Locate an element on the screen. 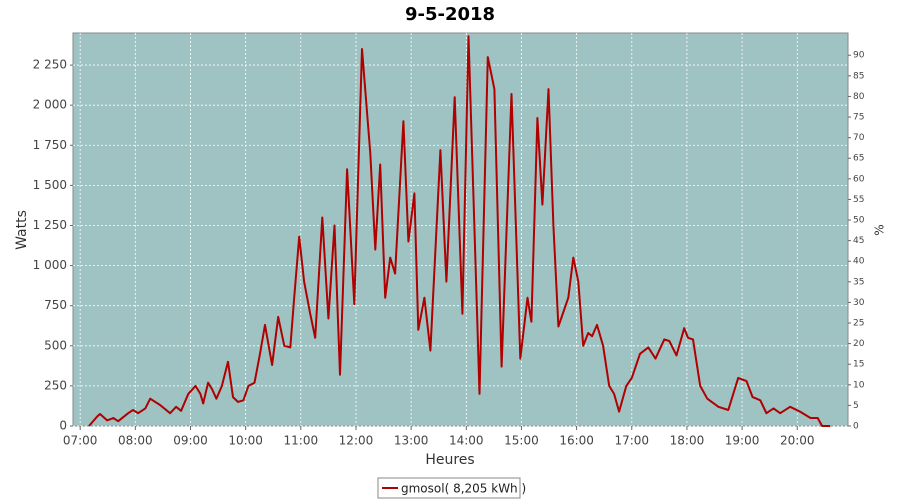  y-tick-label: 2 000 is located at coordinates (50, 105).